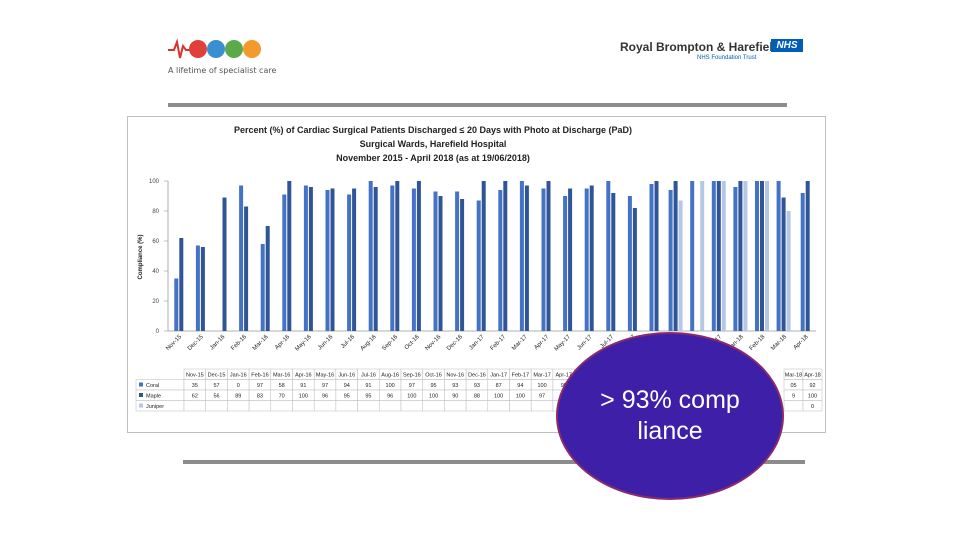 The width and height of the screenshot is (960, 540). What do you see at coordinates (541, 376) in the screenshot?
I see `table-header-label: Mar-17` at bounding box center [541, 376].